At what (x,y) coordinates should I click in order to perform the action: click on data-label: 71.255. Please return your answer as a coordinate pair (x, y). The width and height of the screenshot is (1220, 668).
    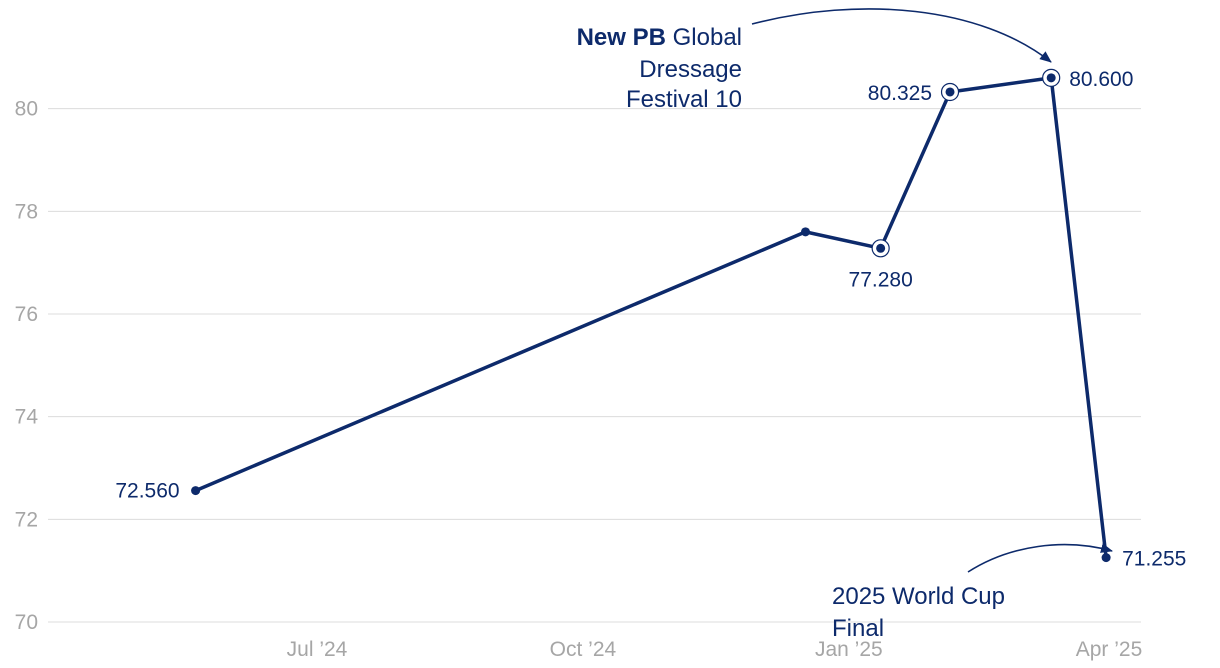
    Looking at the image, I should click on (1154, 559).